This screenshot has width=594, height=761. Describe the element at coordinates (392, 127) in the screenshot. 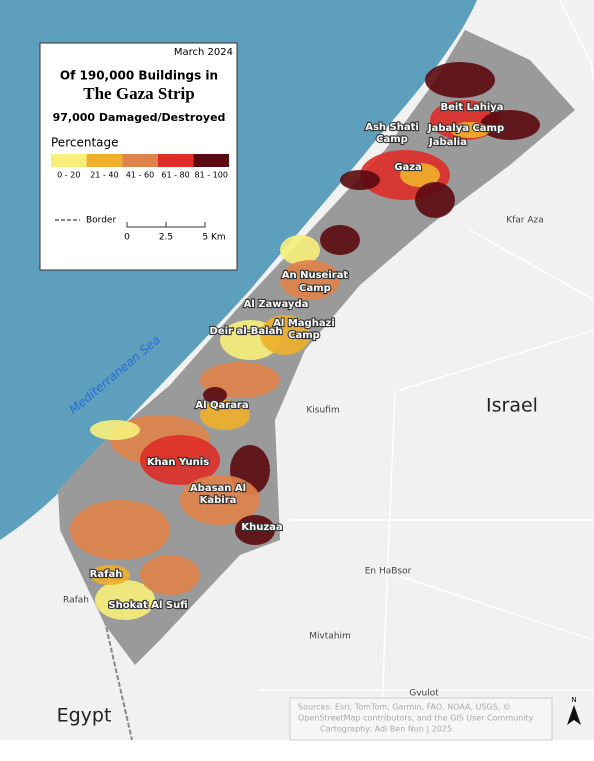

I see `place: Ash Shati` at that location.